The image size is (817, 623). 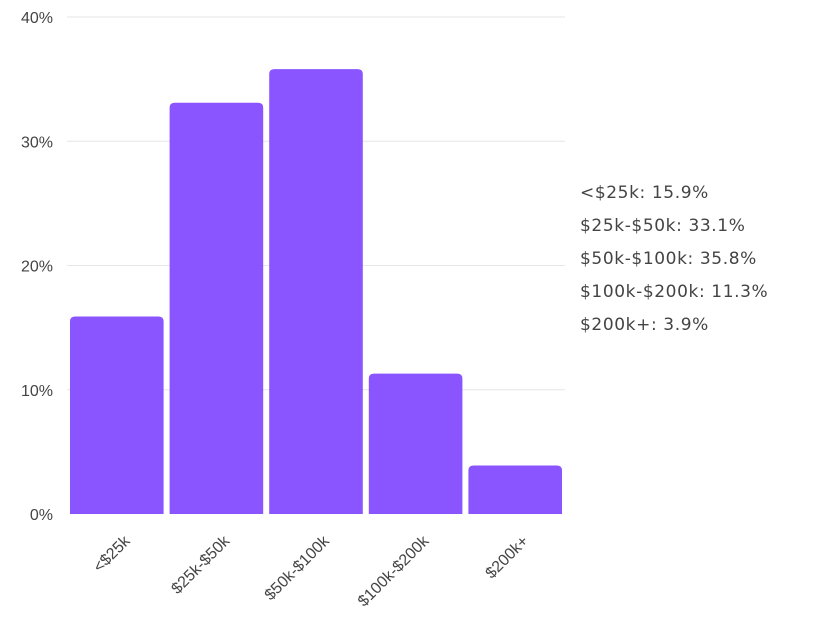 I want to click on x-tick-label: $200k+, so click(x=507, y=557).